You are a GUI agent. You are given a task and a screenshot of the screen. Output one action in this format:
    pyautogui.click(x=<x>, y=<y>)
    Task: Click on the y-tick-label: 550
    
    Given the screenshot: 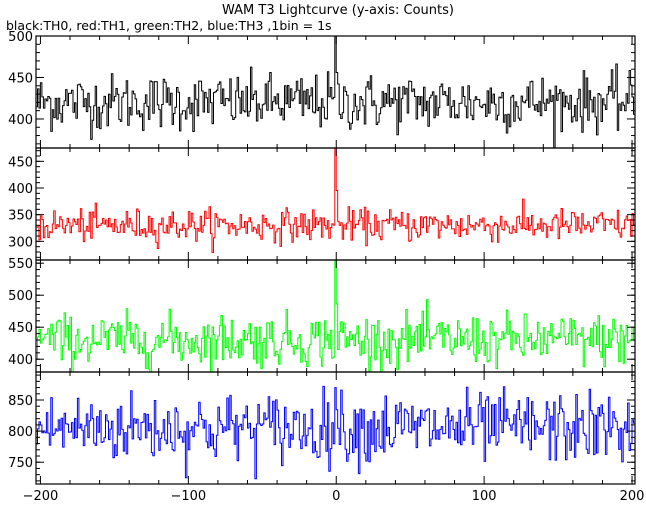 What is the action you would take?
    pyautogui.click(x=20, y=264)
    